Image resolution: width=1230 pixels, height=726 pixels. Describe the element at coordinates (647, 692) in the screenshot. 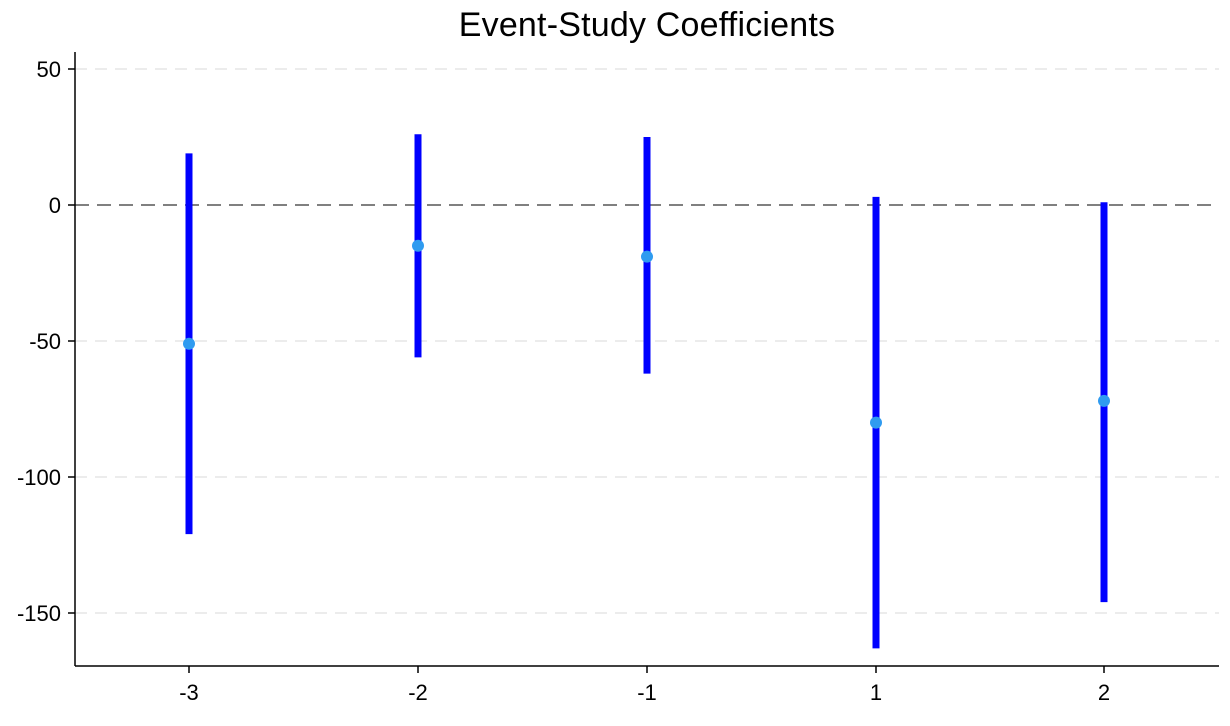

I see `x-tick-label: -1` at that location.